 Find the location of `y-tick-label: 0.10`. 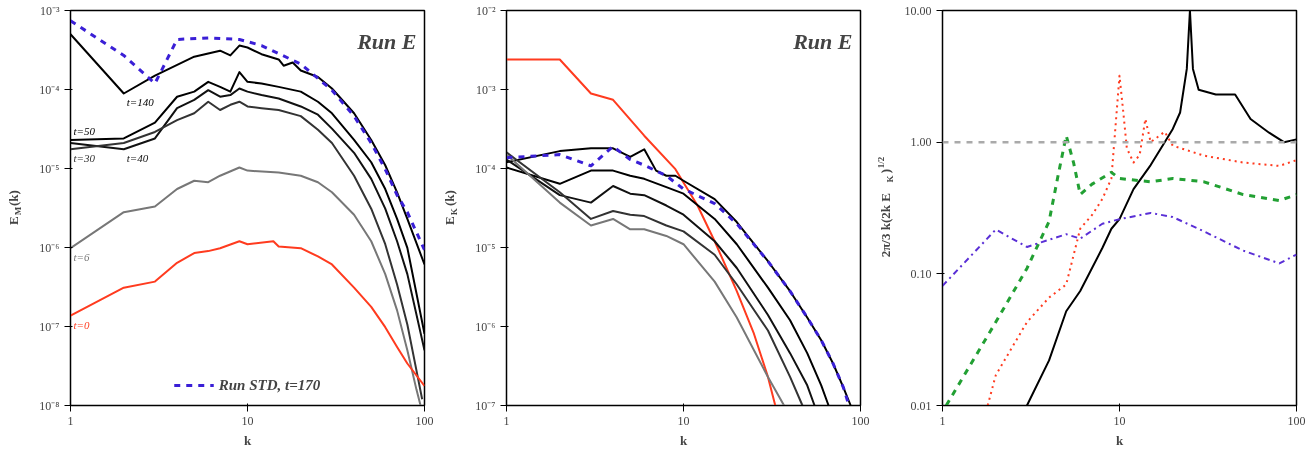

y-tick-label: 0.10 is located at coordinates (921, 273).